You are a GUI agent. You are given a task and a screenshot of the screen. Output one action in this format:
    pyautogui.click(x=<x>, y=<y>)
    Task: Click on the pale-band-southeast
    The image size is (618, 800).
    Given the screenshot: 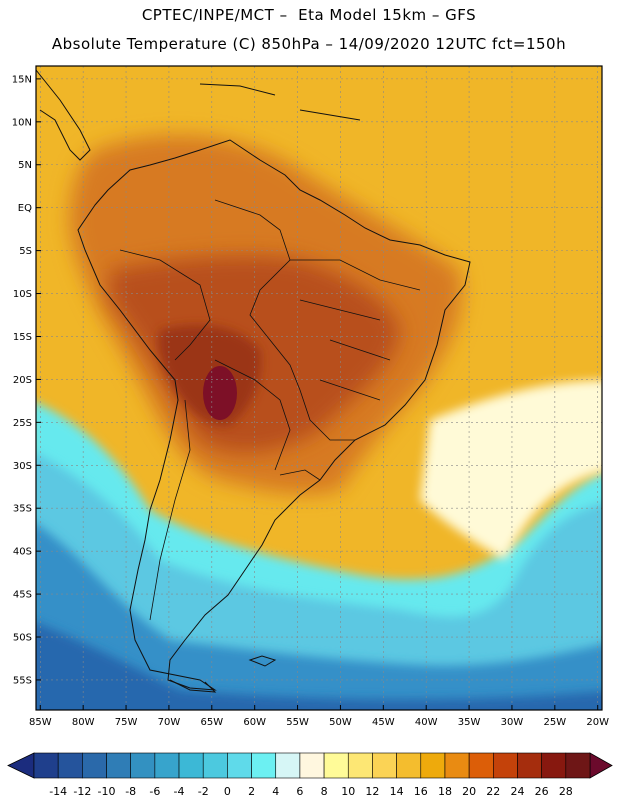 What is the action you would take?
    pyautogui.click(x=511, y=470)
    